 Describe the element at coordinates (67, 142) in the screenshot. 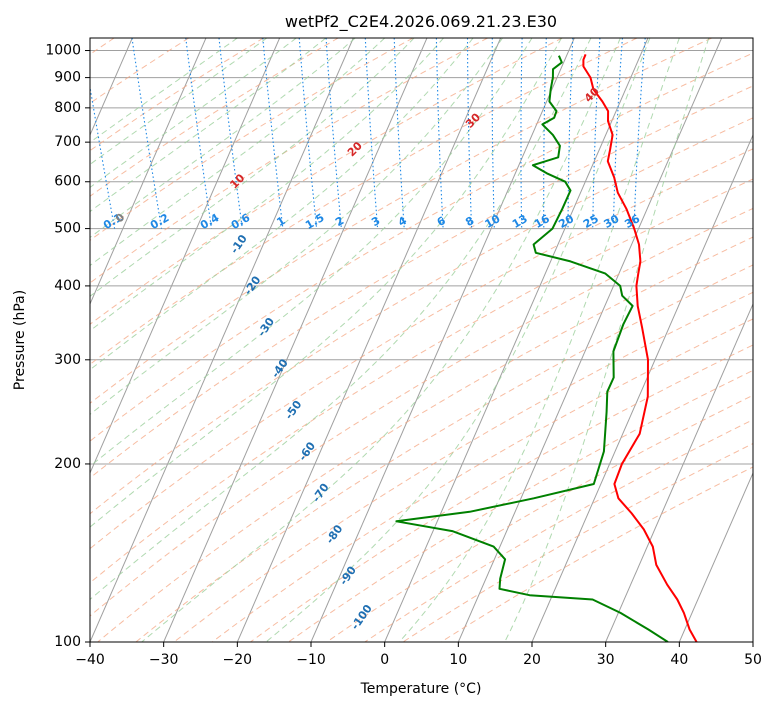

I see `y-tick-label: 700` at that location.